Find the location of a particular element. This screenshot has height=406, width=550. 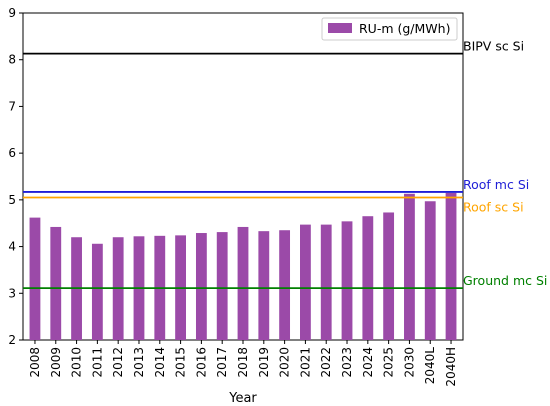

bar-2009 is located at coordinates (56, 283).